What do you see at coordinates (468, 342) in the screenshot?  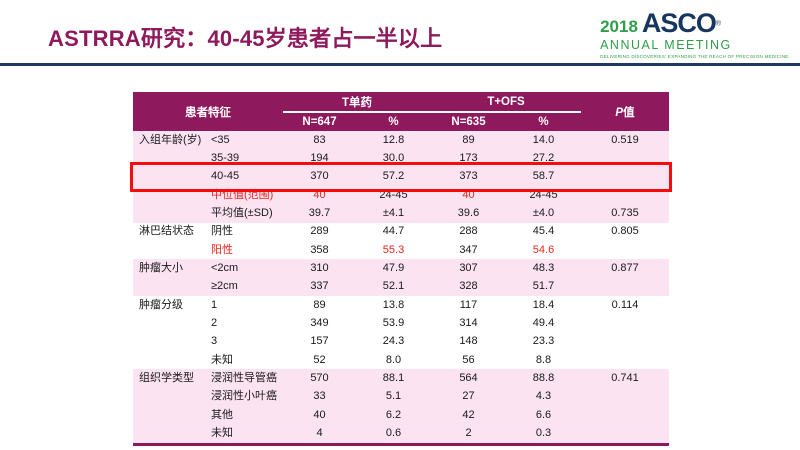 I see `value-n2: 148` at bounding box center [468, 342].